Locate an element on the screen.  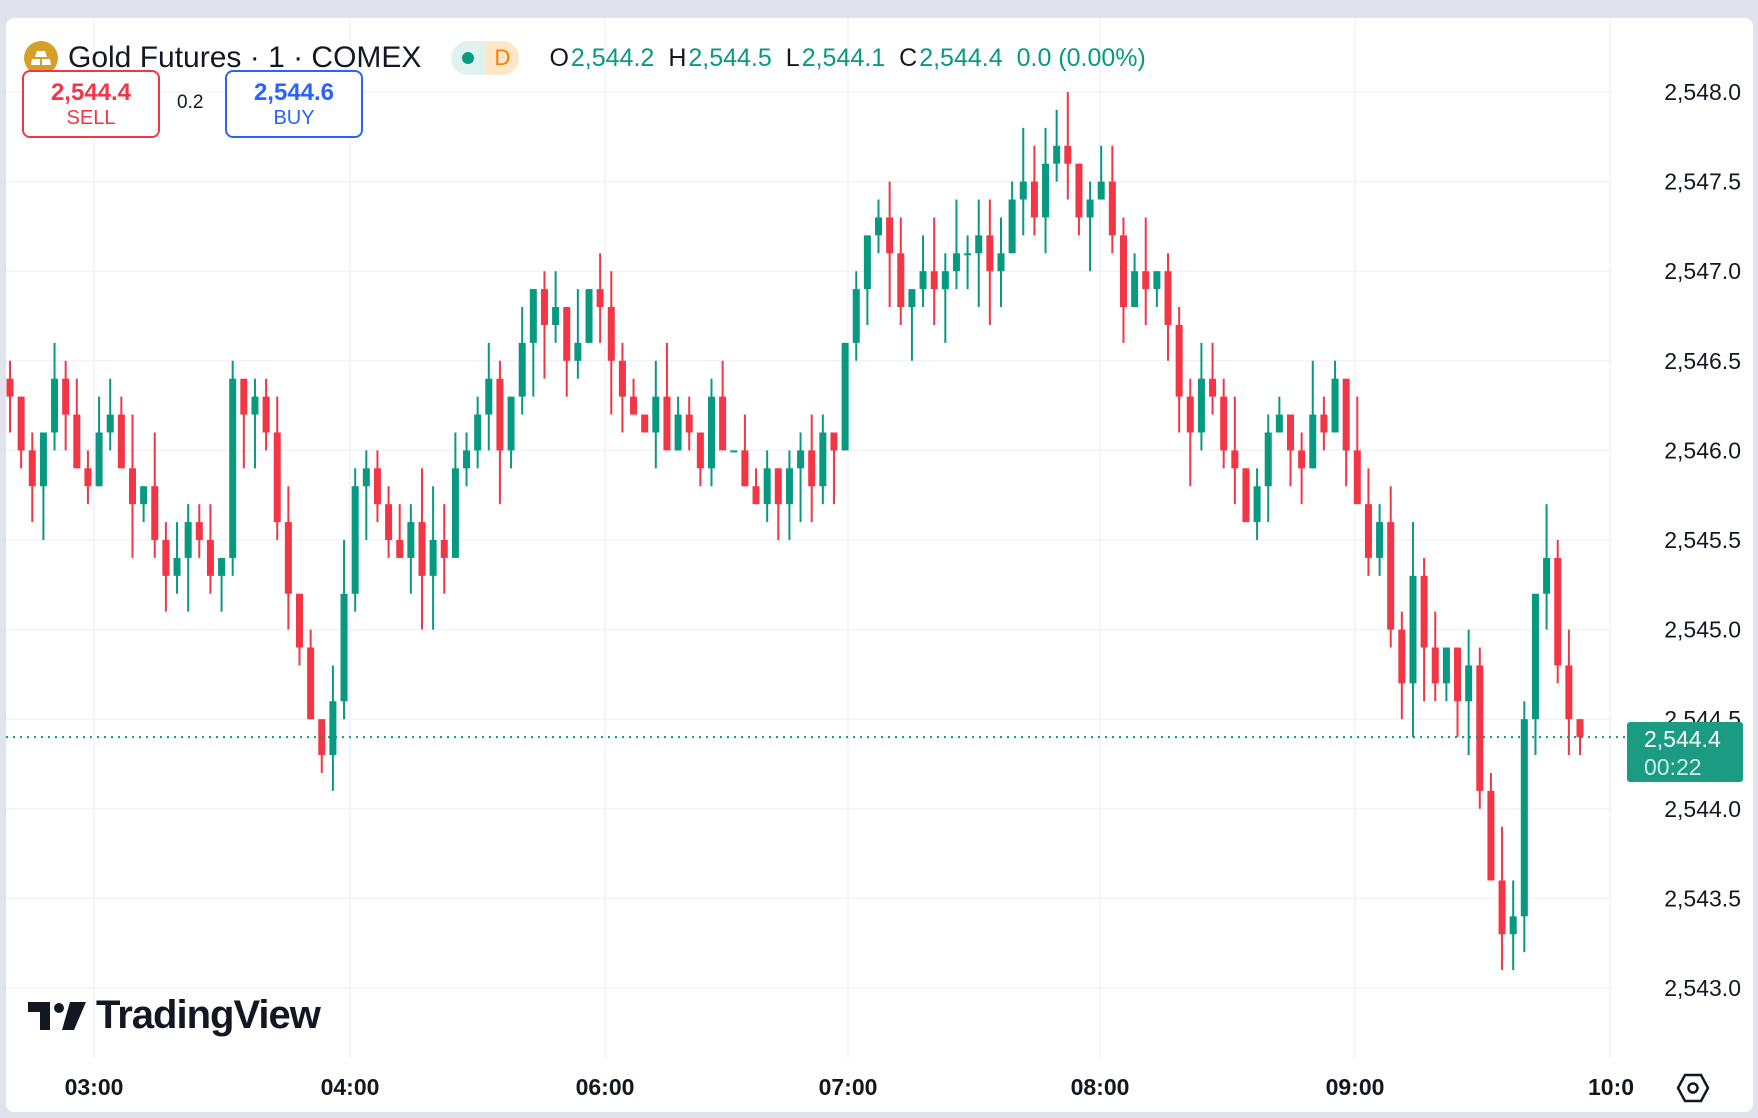
y-tick-label: 2,547.0 is located at coordinates (1702, 271).